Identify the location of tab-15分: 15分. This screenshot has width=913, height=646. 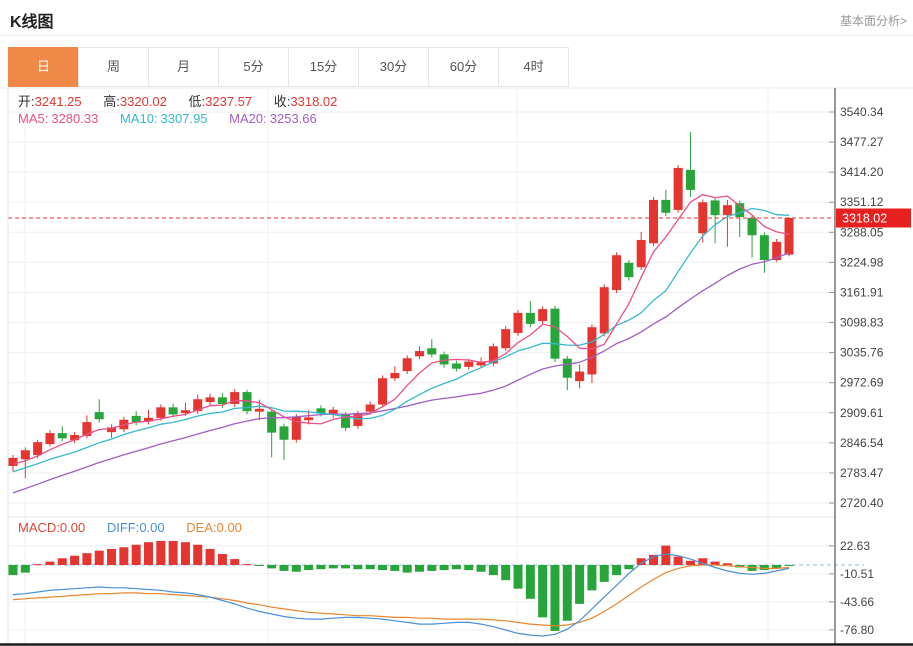
(323, 67).